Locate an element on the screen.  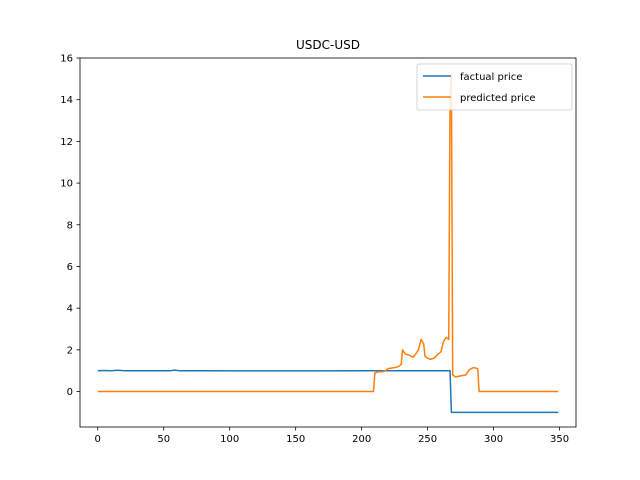
y-tick-label: 10 is located at coordinates (66, 184).